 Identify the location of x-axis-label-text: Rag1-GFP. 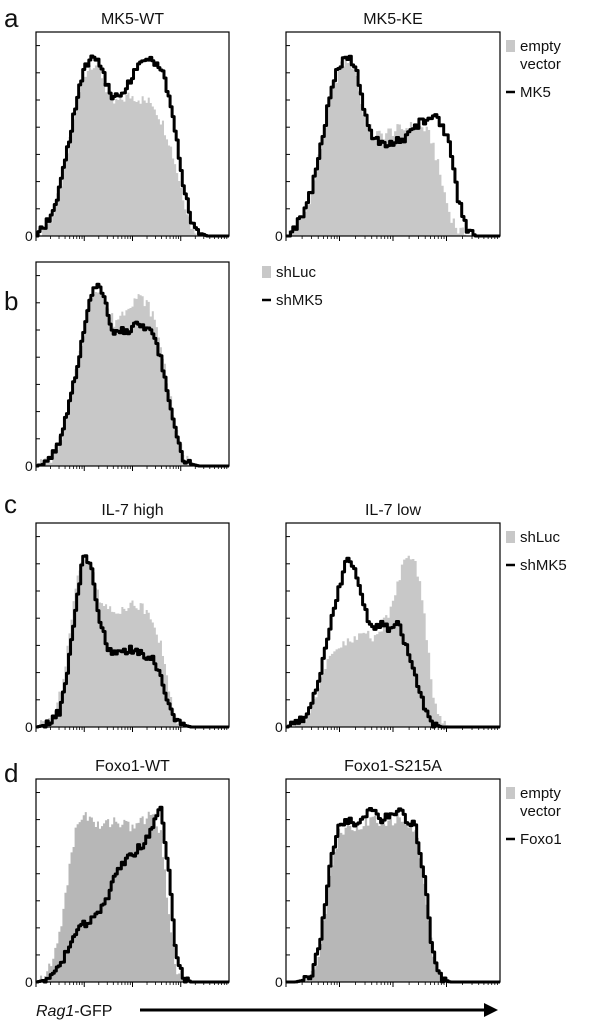
(74, 1011).